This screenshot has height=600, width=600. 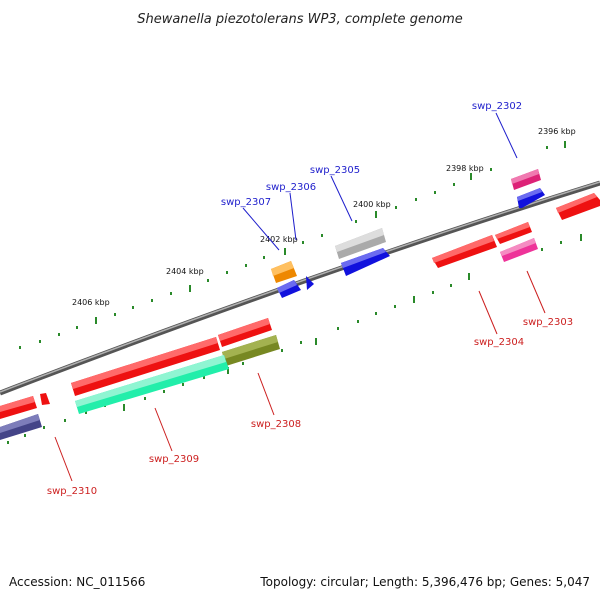 I want to click on gene-label-swp-2310: swp_2310, so click(x=72, y=491).